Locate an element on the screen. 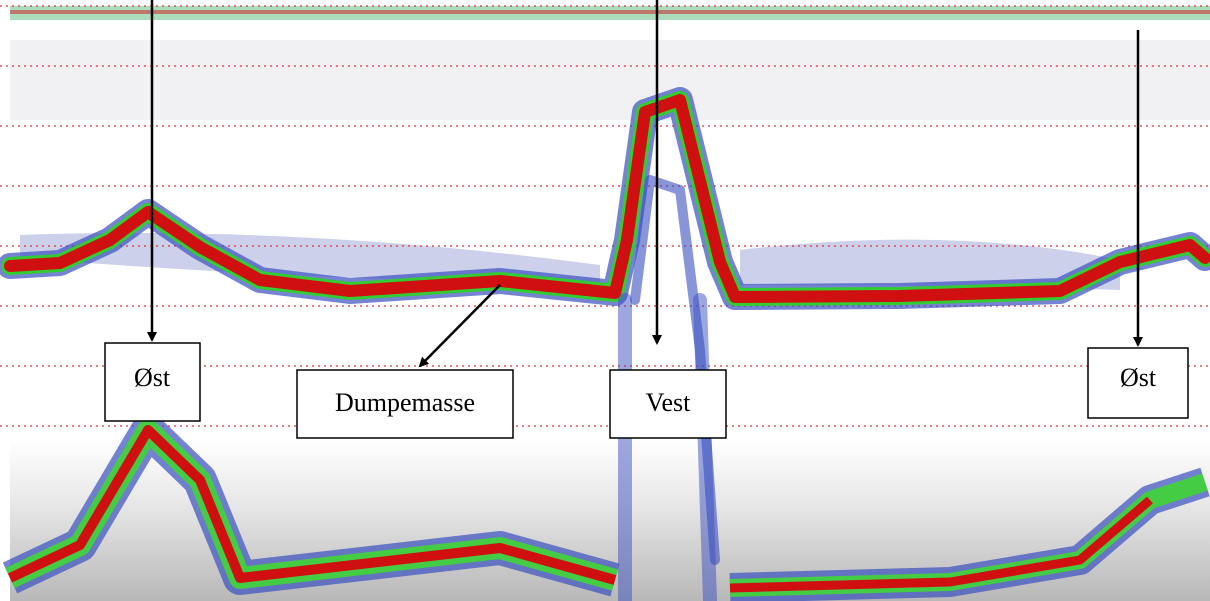 Image resolution: width=1210 pixels, height=601 pixels. labels: Øst Dumpemasse Vest Øst is located at coordinates (646, 390).